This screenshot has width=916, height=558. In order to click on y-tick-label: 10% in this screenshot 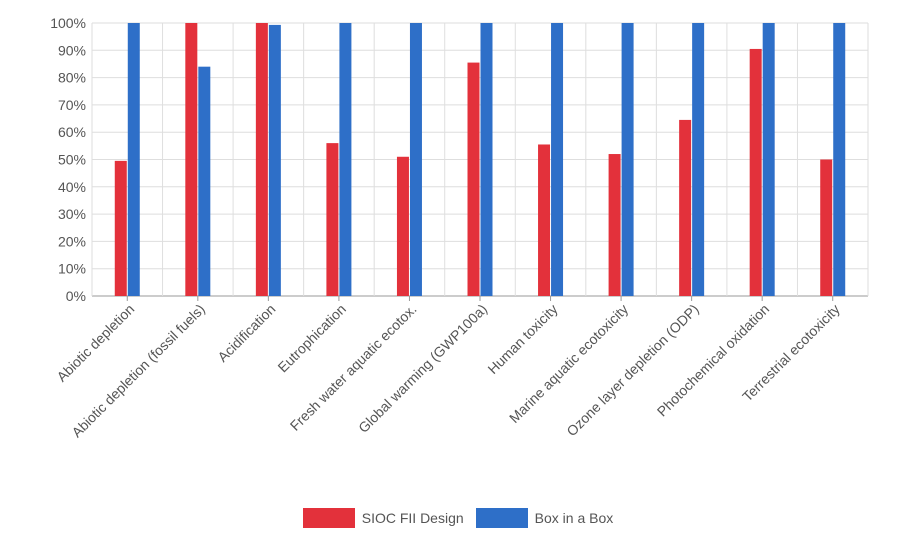, I will do `click(72, 269)`.